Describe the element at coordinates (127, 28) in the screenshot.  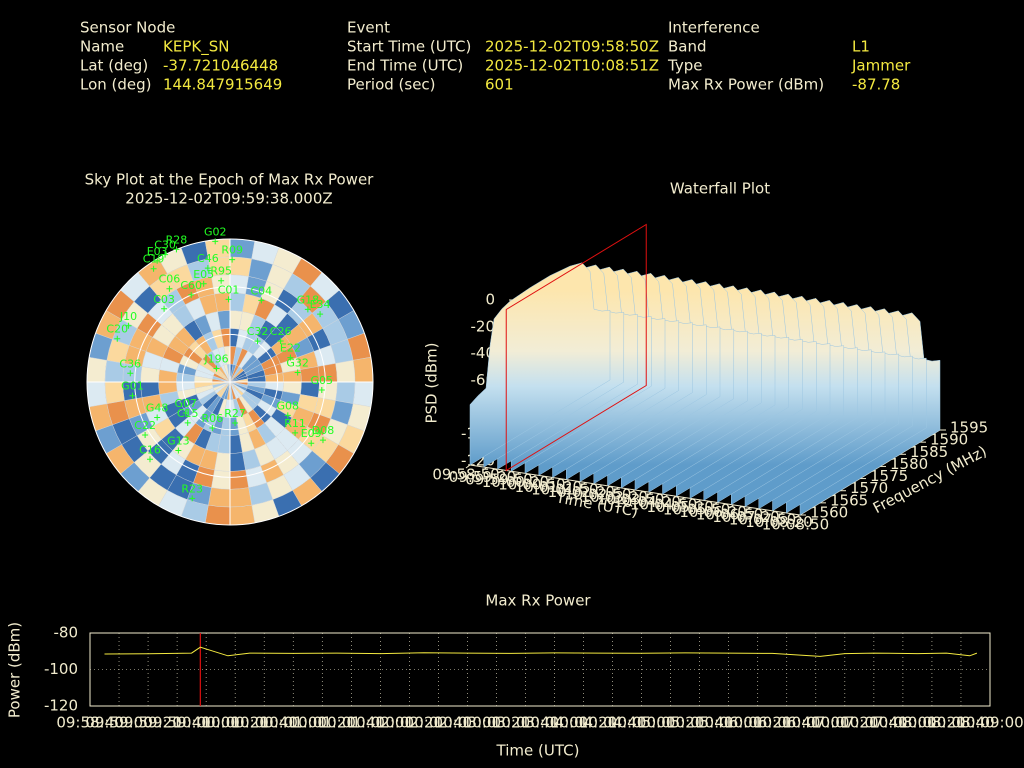
I see `header-title: Sensor Node` at that location.